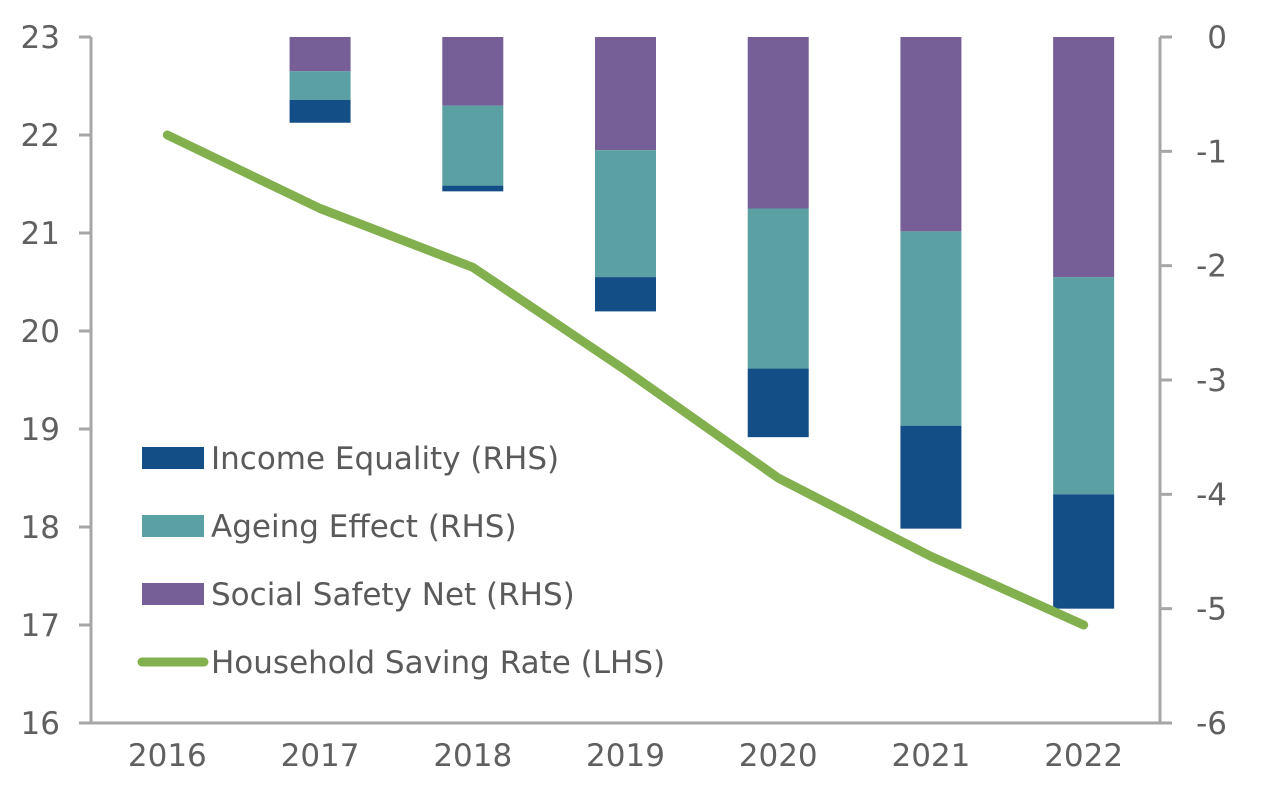  Describe the element at coordinates (1084, 551) in the screenshot. I see `bar-2-2022` at that location.